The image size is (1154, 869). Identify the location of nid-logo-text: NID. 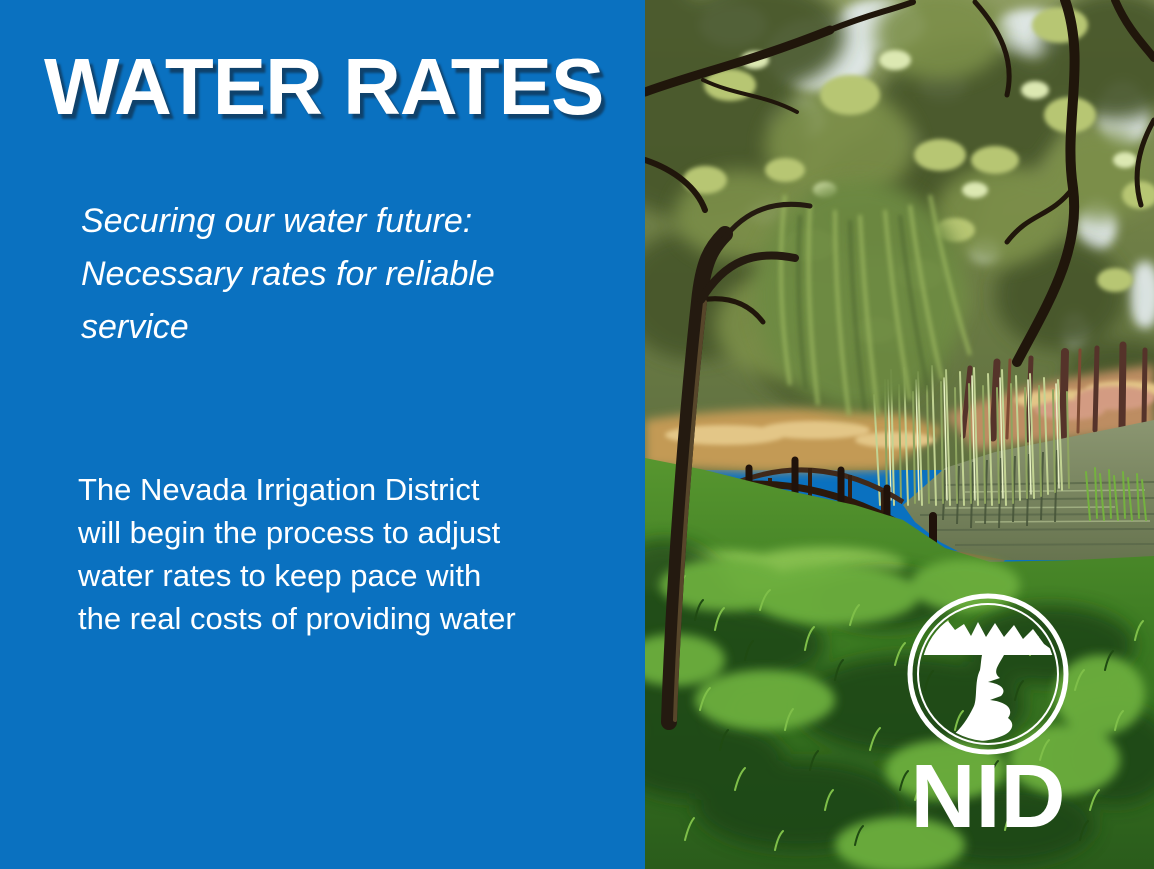
(988, 797).